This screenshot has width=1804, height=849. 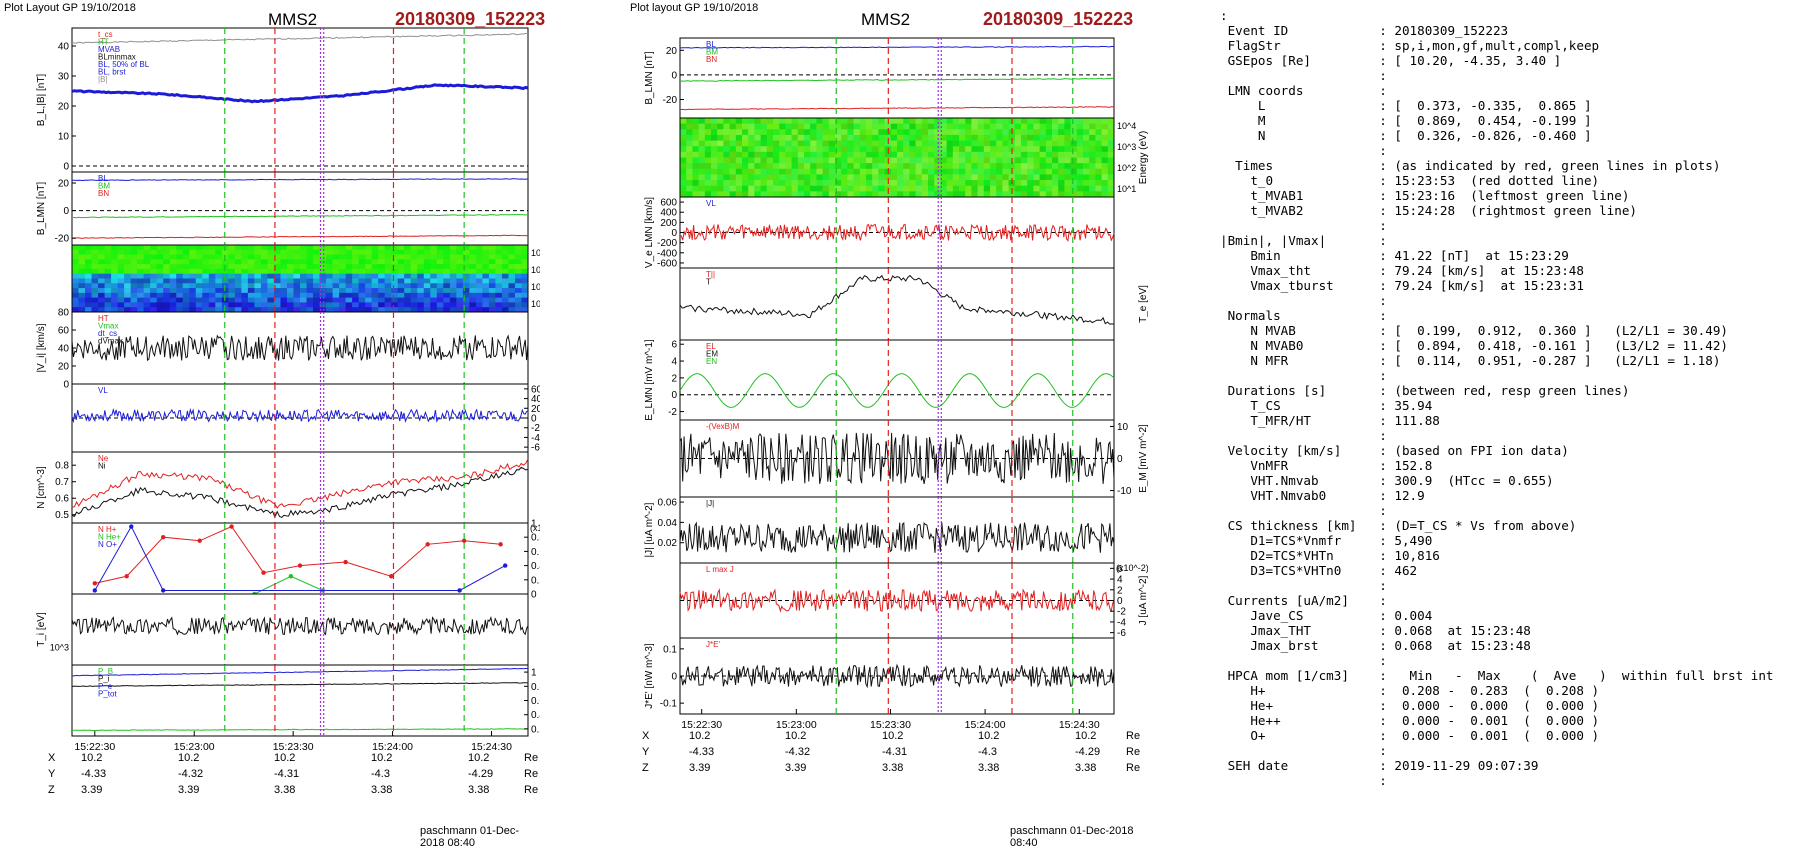 What do you see at coordinates (1303, 90) in the screenshot?
I see `summary-line: LMN coords :` at bounding box center [1303, 90].